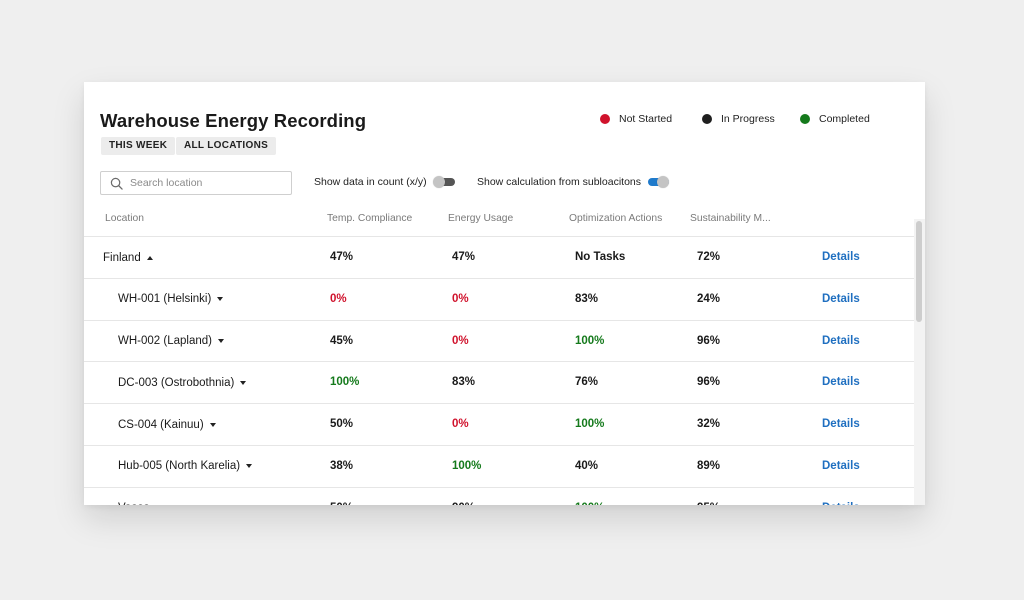 The width and height of the screenshot is (1024, 600). What do you see at coordinates (616, 218) in the screenshot?
I see `column-header-optimization: Optimization Actions` at bounding box center [616, 218].